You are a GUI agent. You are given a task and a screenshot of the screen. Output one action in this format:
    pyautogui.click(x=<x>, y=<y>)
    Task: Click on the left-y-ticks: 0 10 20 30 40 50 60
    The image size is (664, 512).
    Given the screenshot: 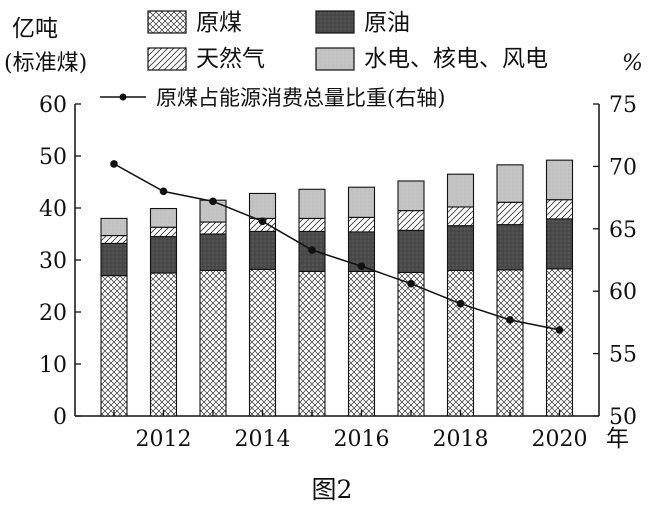 What is the action you would take?
    pyautogui.click(x=60, y=261)
    